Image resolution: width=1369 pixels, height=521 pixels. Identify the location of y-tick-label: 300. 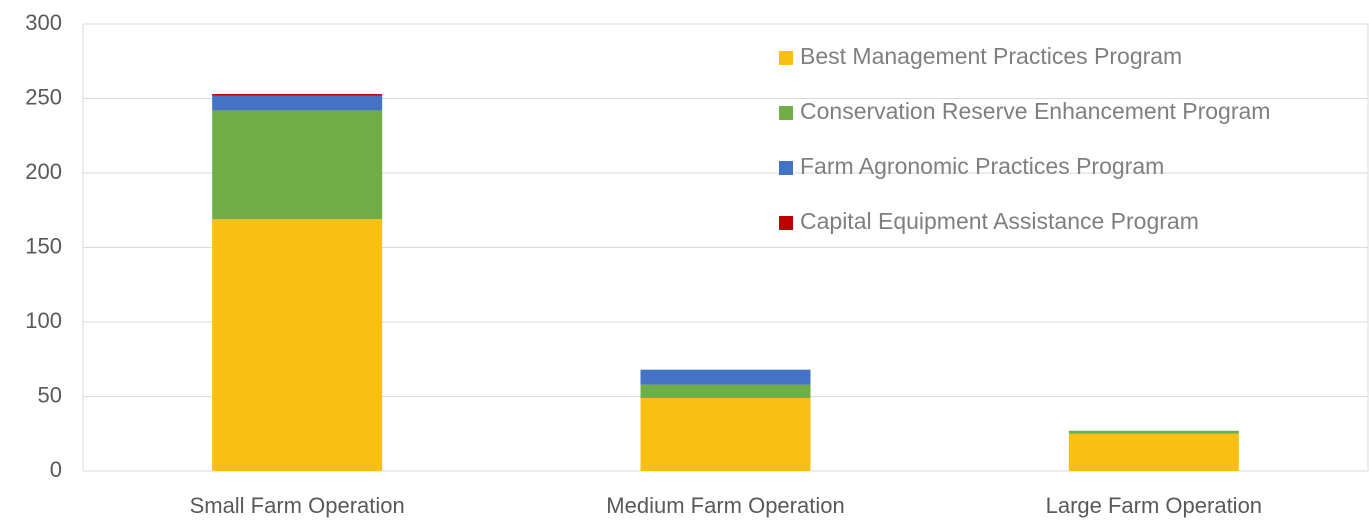
(43, 22).